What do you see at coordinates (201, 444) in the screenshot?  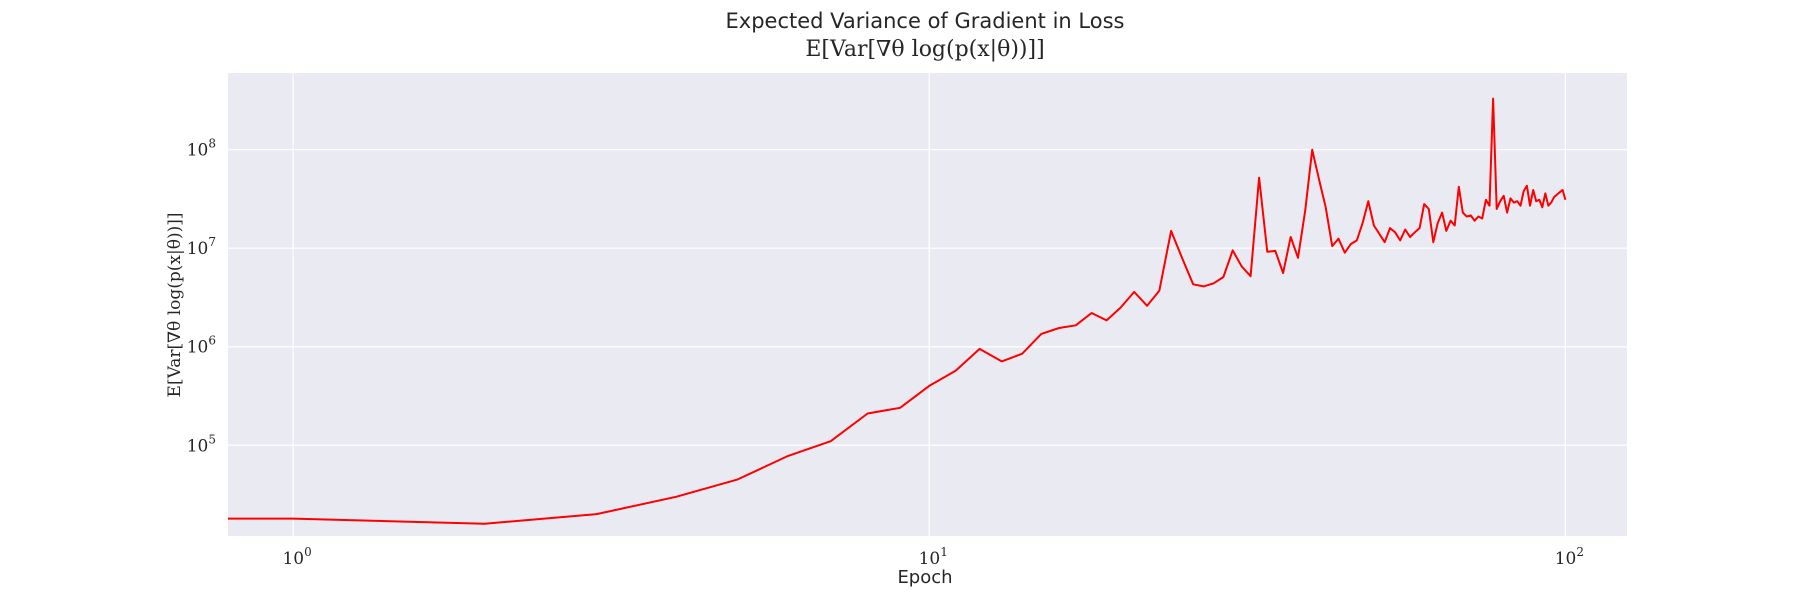 I see `y-tick-label: 10⁵` at bounding box center [201, 444].